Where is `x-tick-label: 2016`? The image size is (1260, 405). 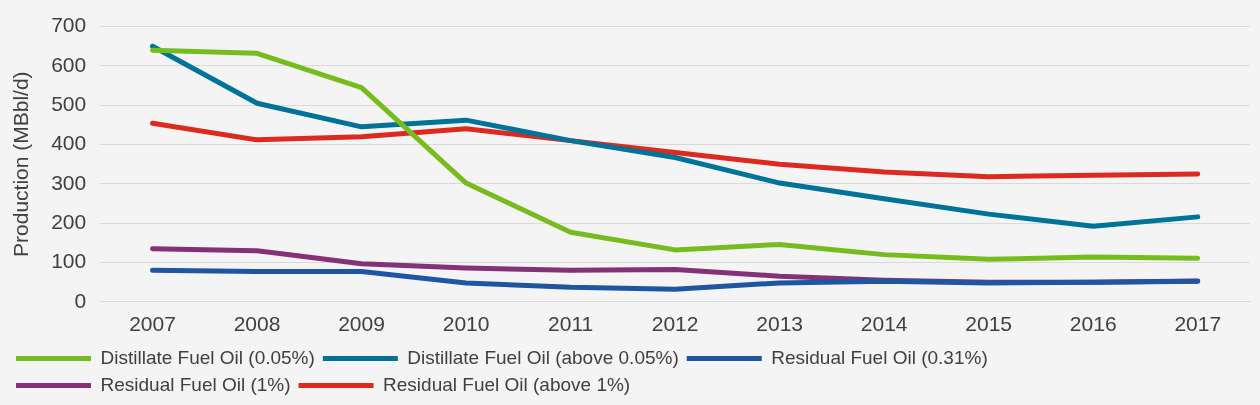
x-tick-label: 2016 is located at coordinates (1093, 324).